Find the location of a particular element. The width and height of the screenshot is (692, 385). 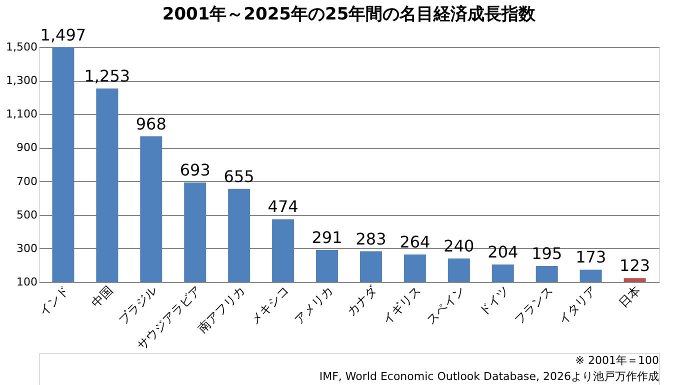

y-tick-label: 500 is located at coordinates (27, 215).